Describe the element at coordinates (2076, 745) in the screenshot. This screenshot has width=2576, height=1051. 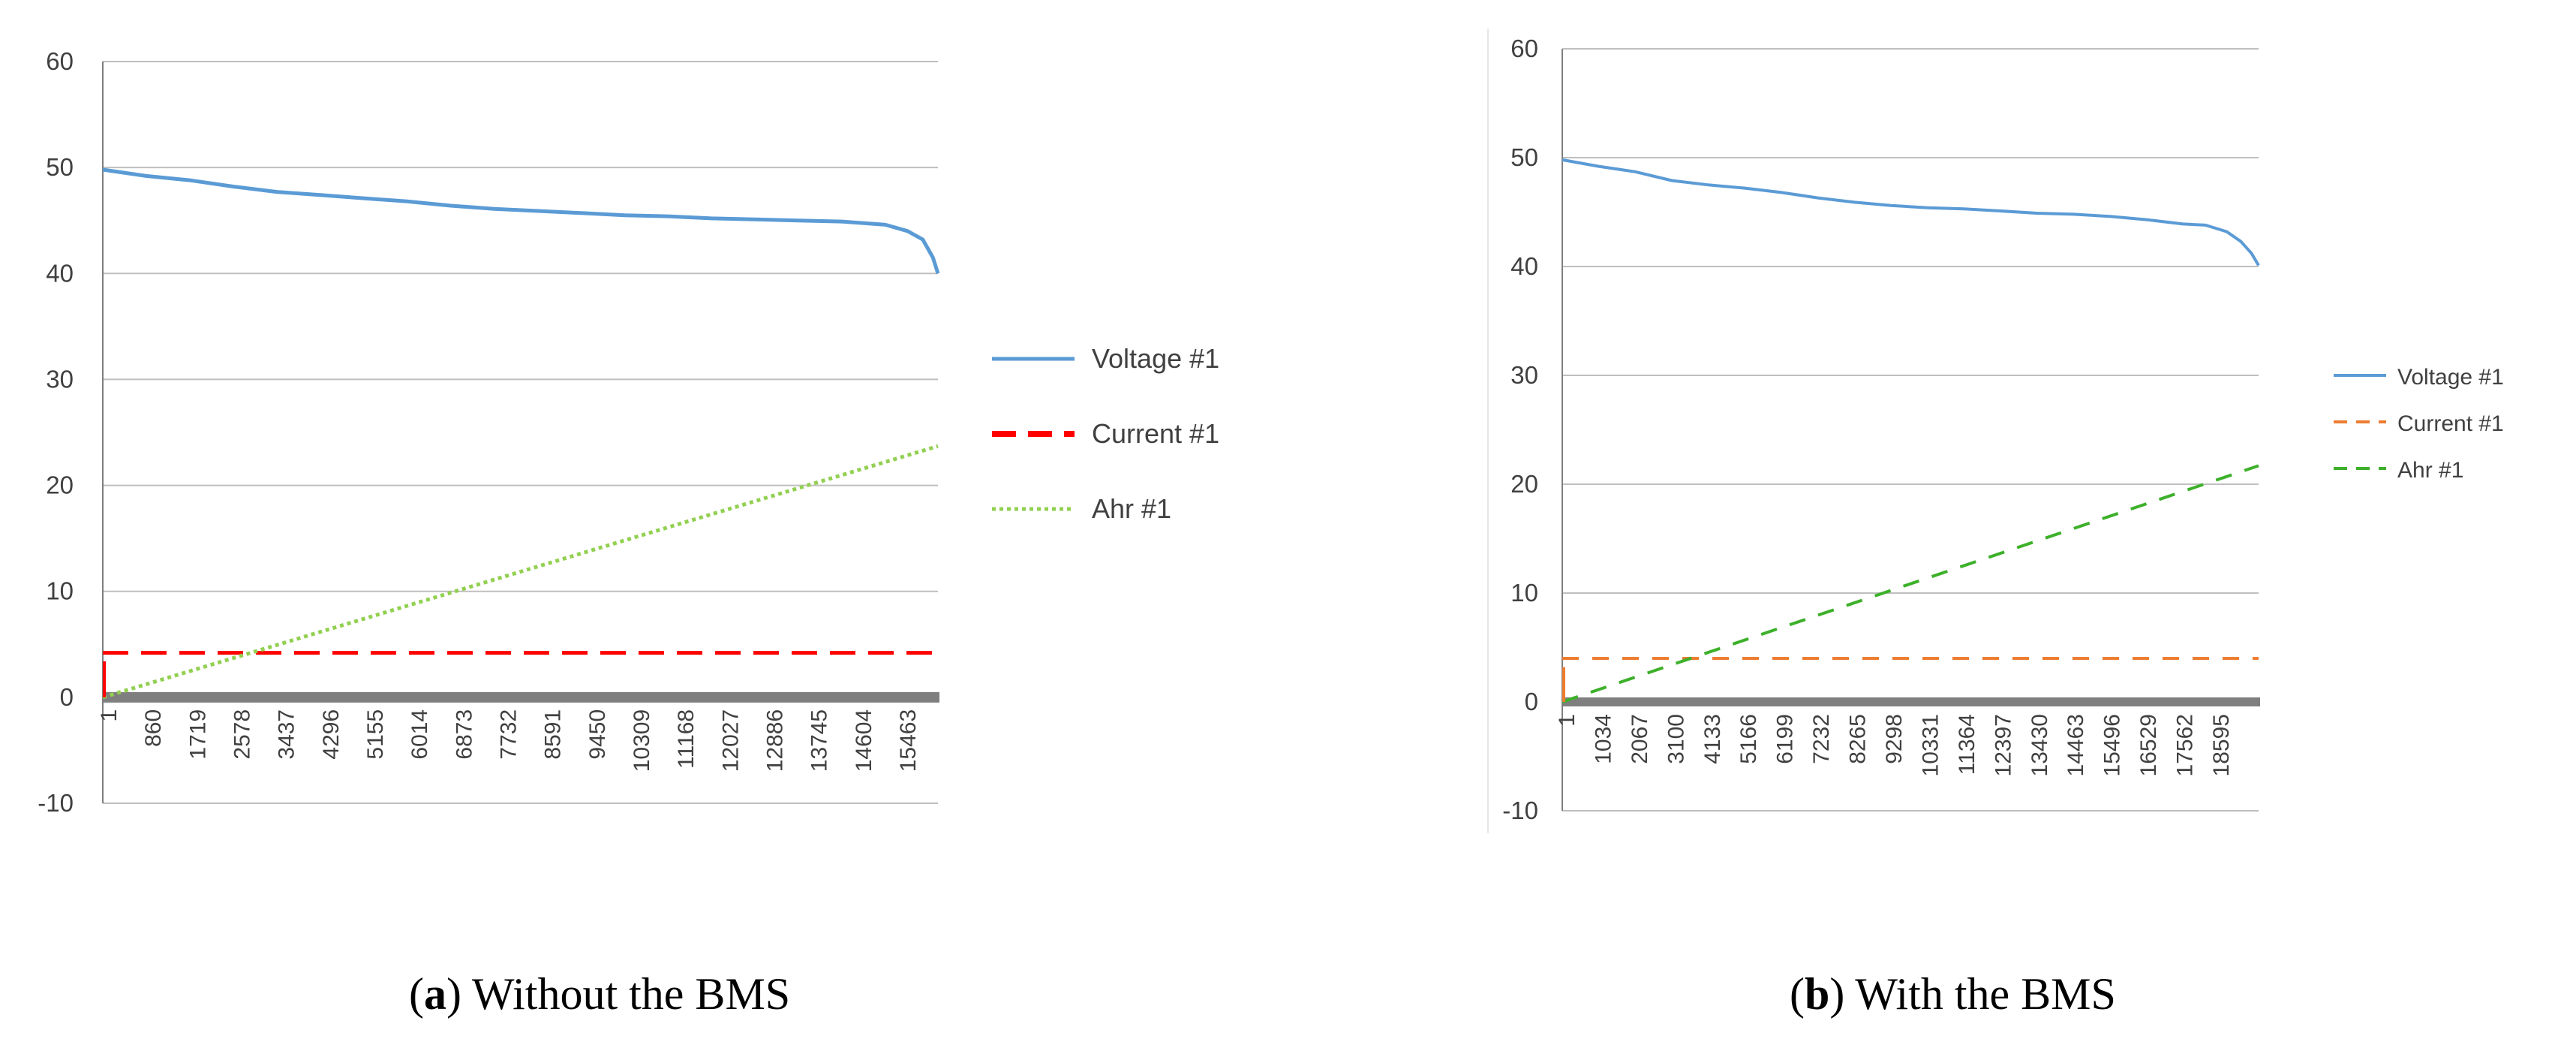
I see `x-tick-label: 14463` at that location.